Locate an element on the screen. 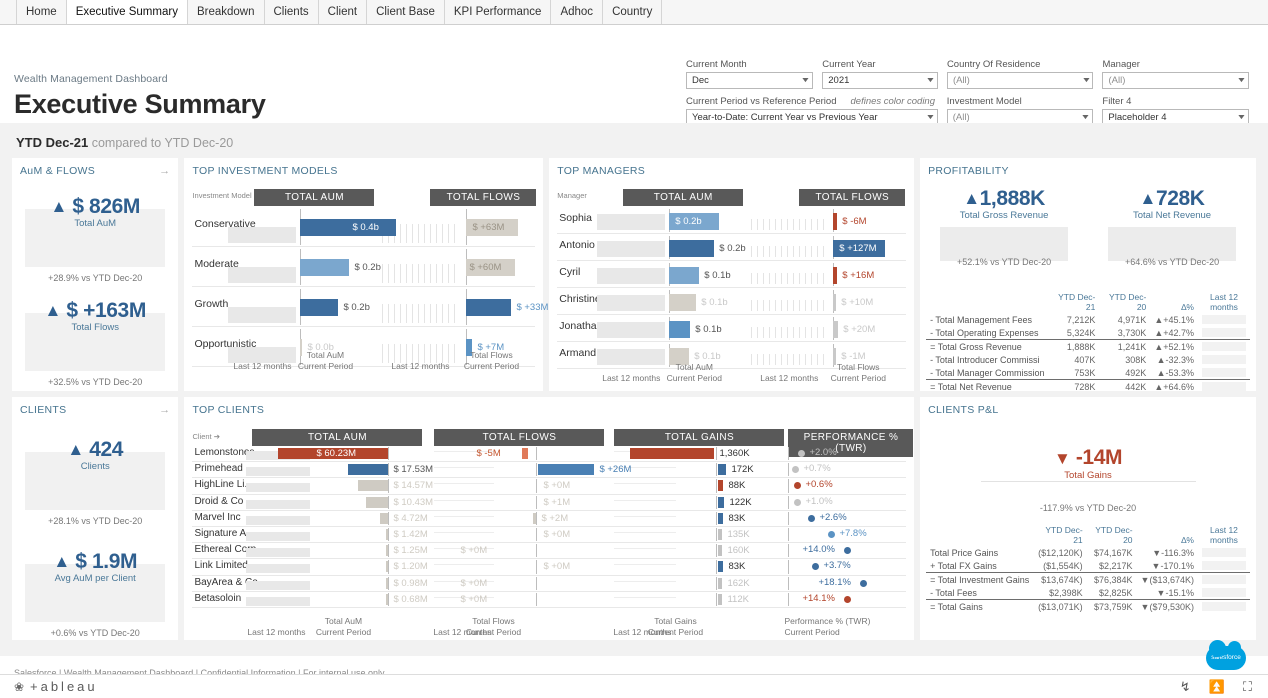  go-to-arrow-icon-clients: → is located at coordinates (165, 410).